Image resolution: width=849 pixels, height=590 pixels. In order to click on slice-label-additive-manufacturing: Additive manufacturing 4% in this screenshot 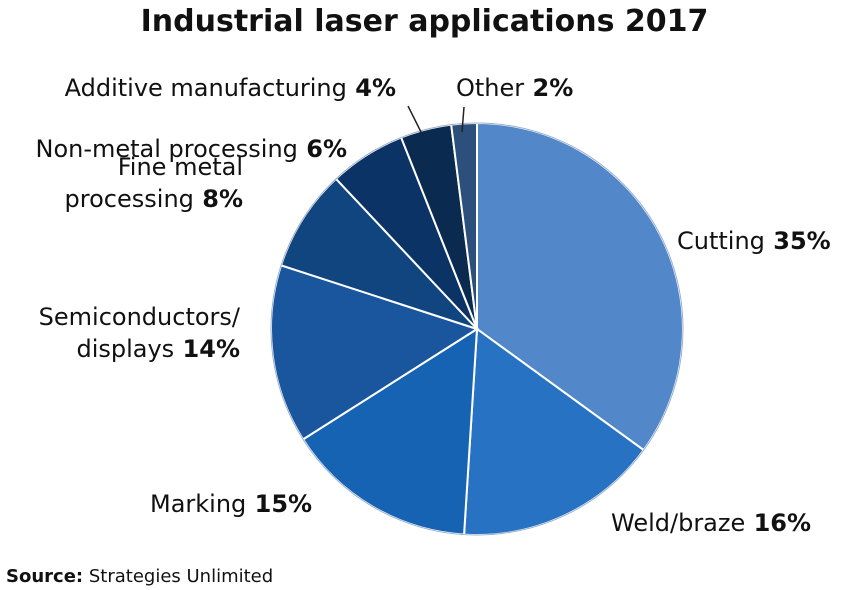, I will do `click(230, 88)`.